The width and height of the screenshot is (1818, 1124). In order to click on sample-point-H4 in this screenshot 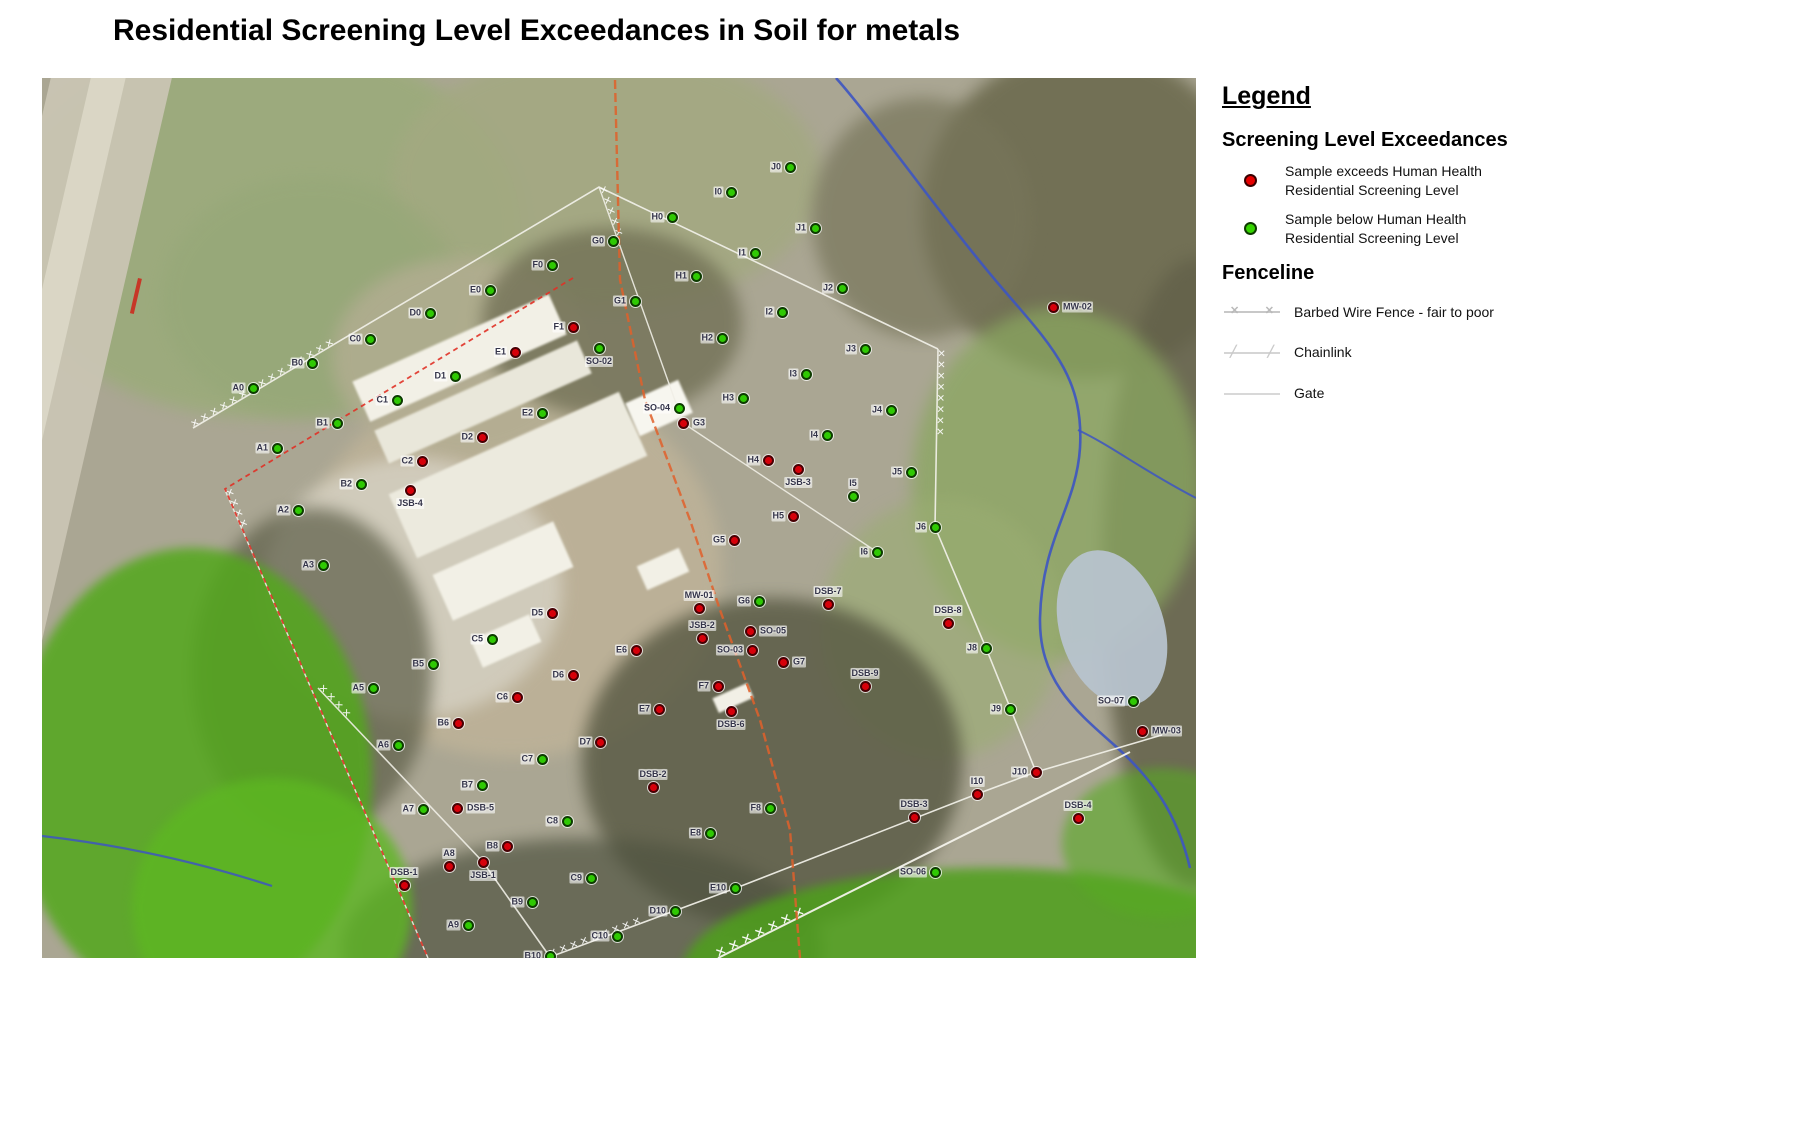, I will do `click(768, 460)`.